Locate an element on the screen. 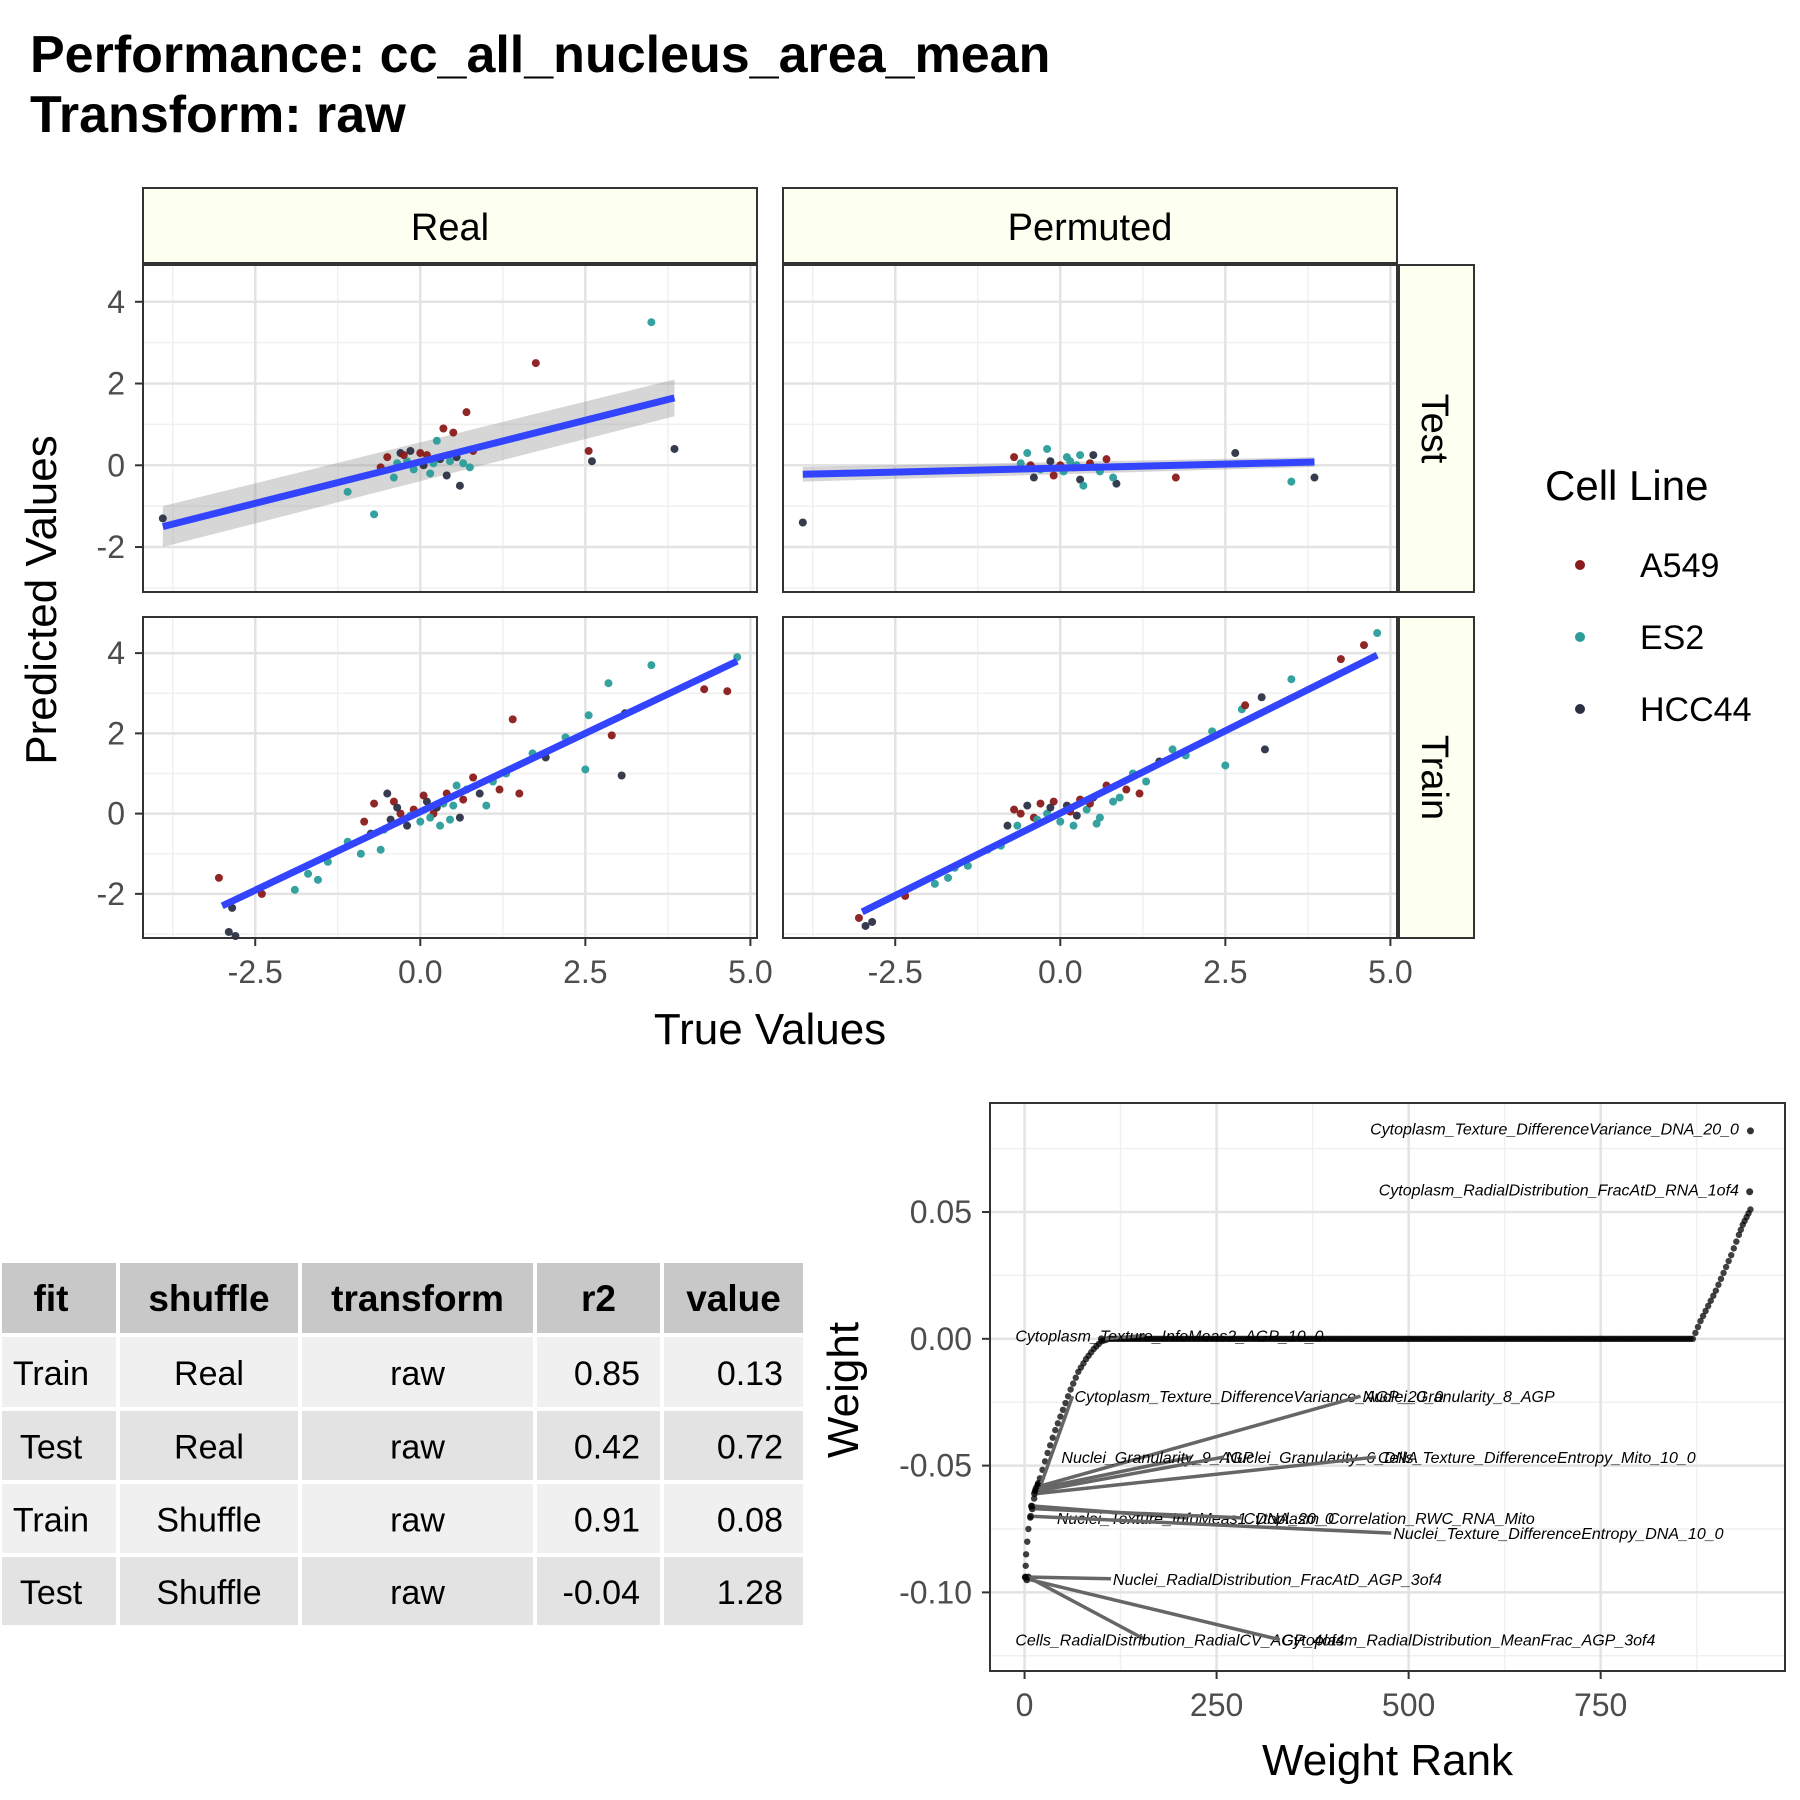 The image size is (1800, 1800). table-cell-text: 0.42 is located at coordinates (607, 1448).